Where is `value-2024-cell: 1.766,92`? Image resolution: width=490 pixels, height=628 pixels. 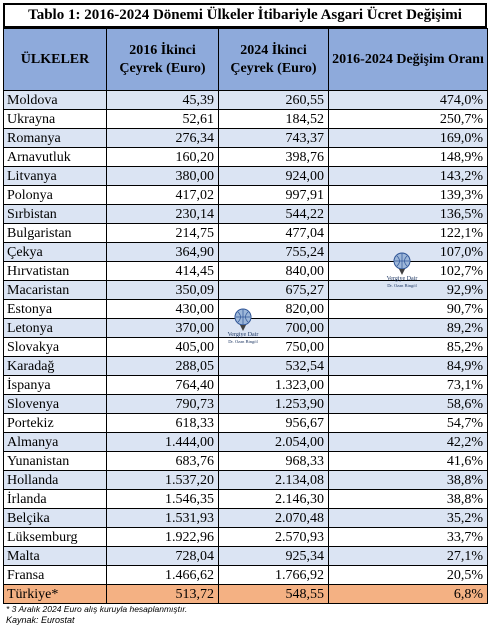 value-2024-cell: 1.766,92 is located at coordinates (273, 575).